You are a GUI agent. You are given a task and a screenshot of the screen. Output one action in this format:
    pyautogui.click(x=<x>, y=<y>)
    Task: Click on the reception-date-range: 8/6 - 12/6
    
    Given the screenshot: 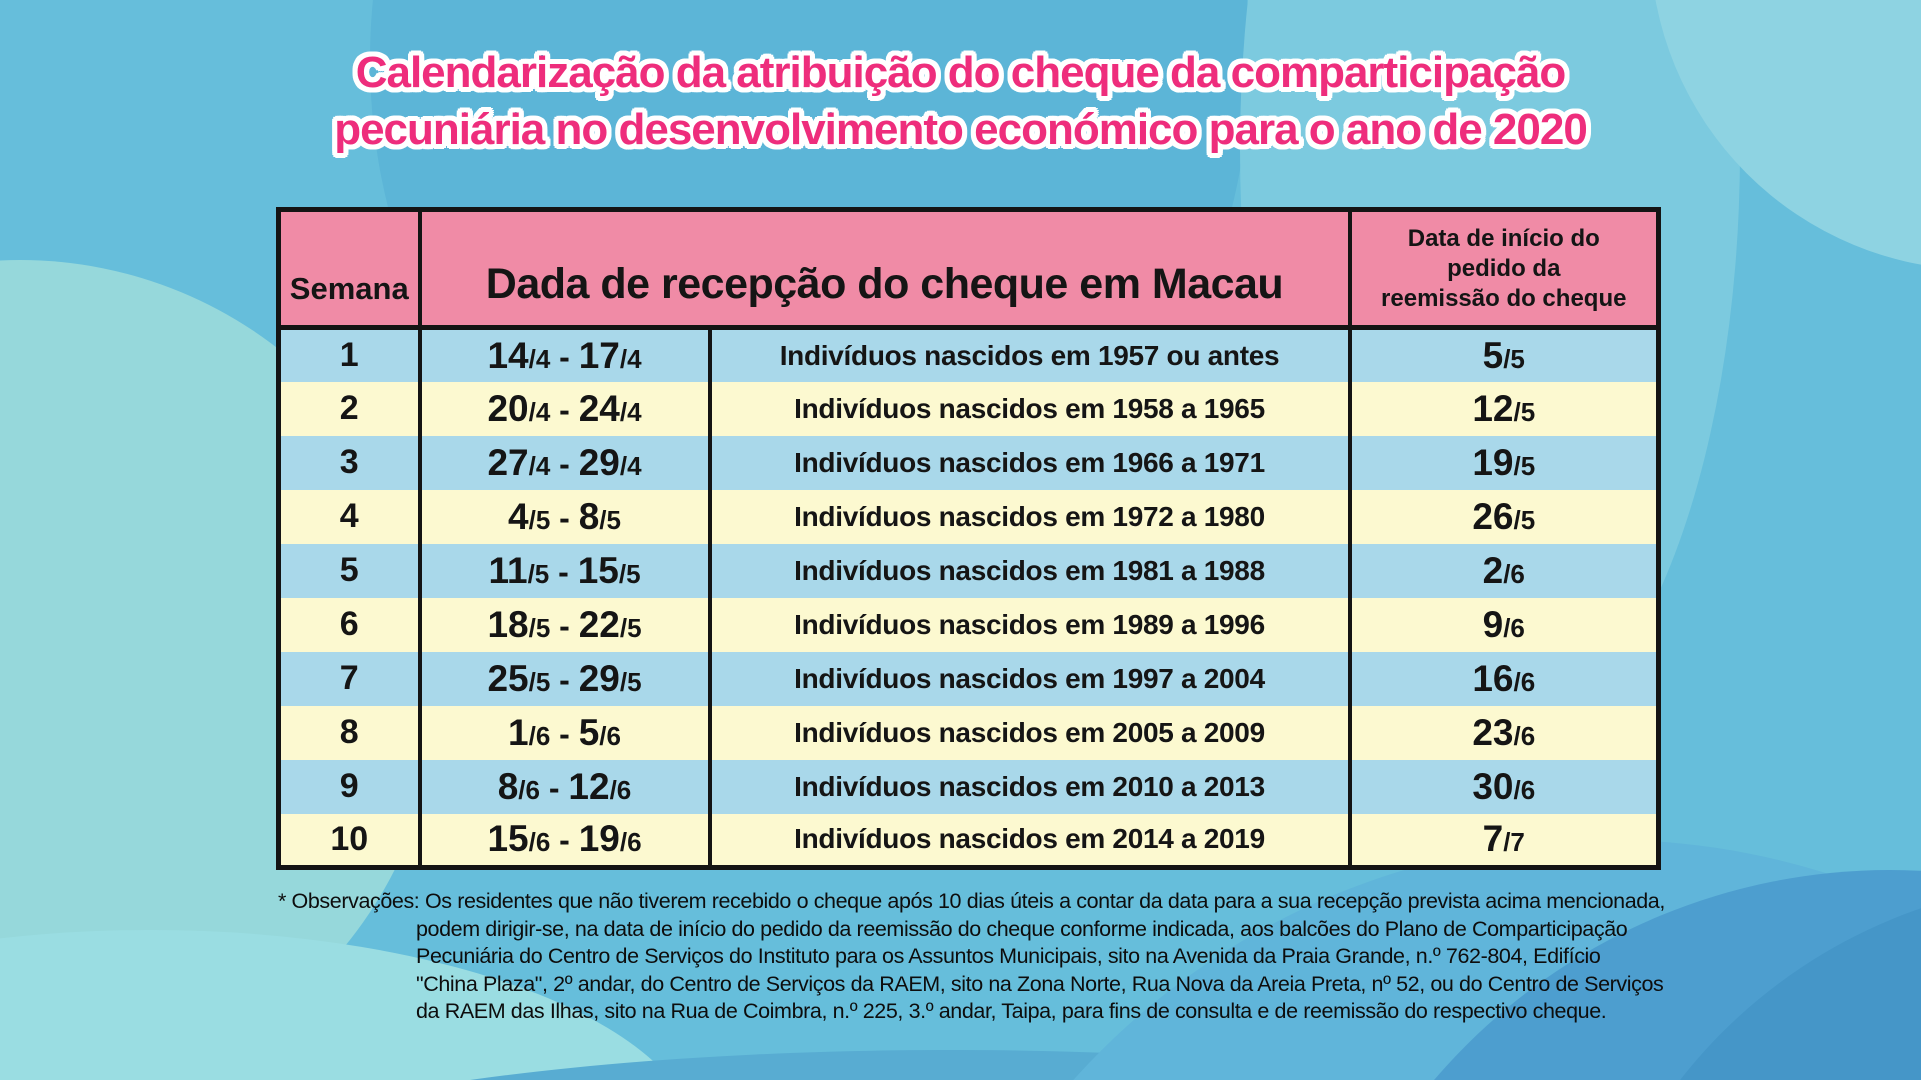 What is the action you would take?
    pyautogui.click(x=563, y=786)
    